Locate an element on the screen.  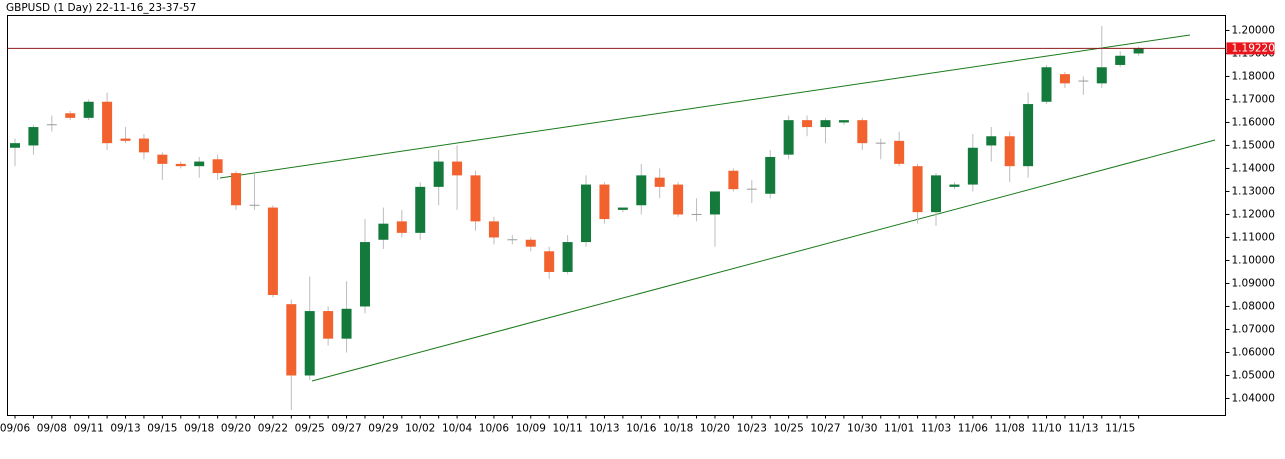
y-tick-label: 1.12000 is located at coordinates (1253, 214).